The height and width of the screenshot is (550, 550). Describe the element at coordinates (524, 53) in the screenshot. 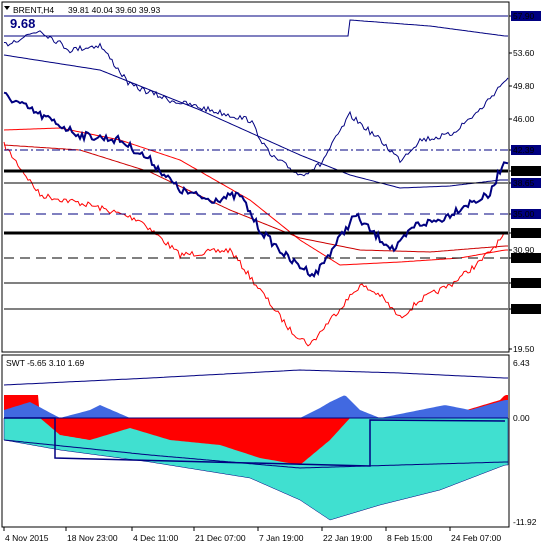

I see `price-tick-label: 53.60` at that location.